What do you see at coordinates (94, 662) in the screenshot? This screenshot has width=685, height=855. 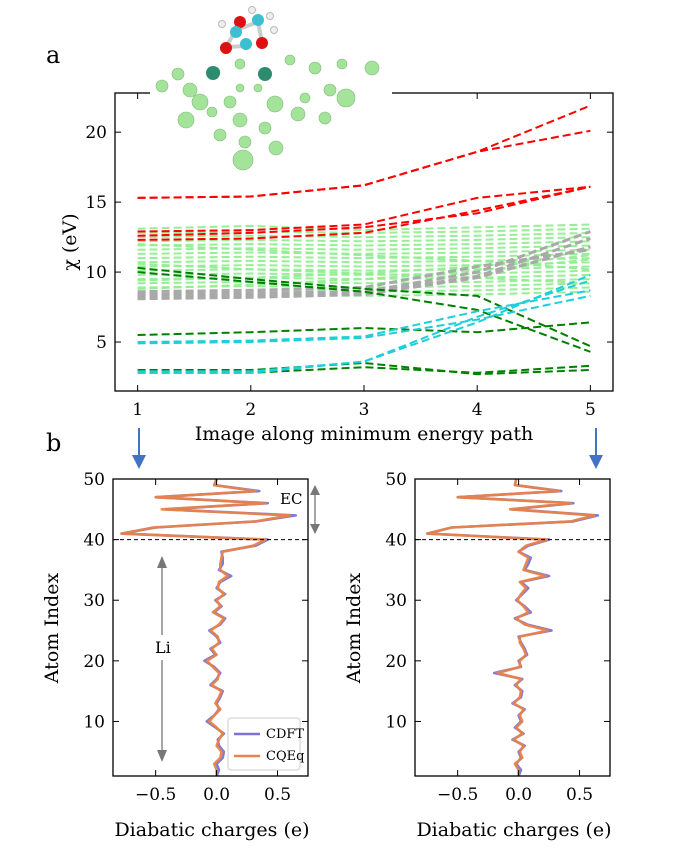 I see `y-tick-label-left-1: 20` at bounding box center [94, 662].